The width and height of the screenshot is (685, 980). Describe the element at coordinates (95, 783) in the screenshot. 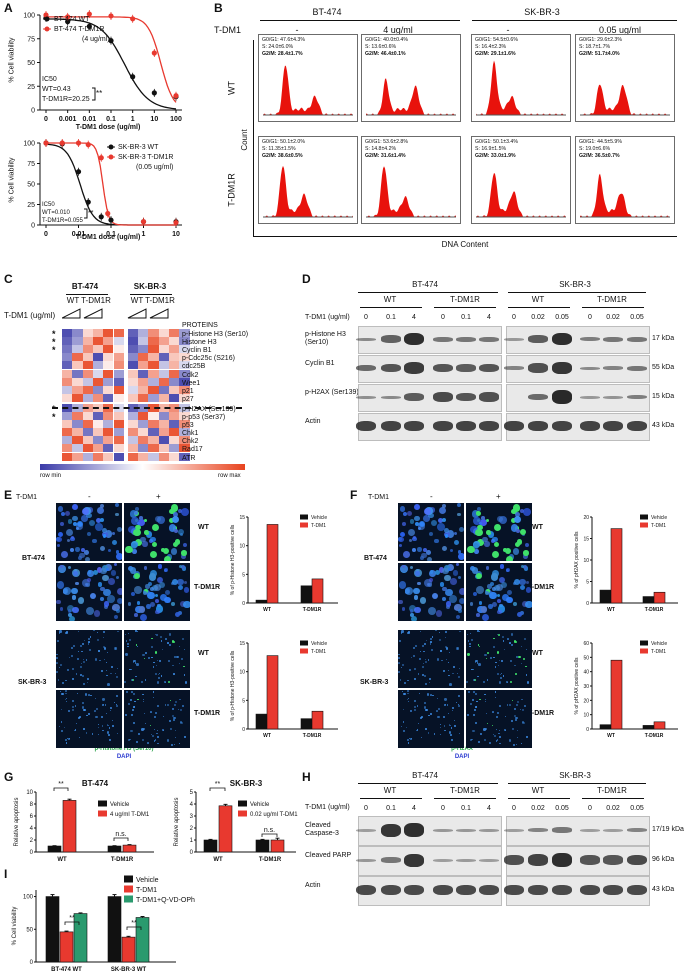

I see `g-chart-1-title: BT-474` at that location.